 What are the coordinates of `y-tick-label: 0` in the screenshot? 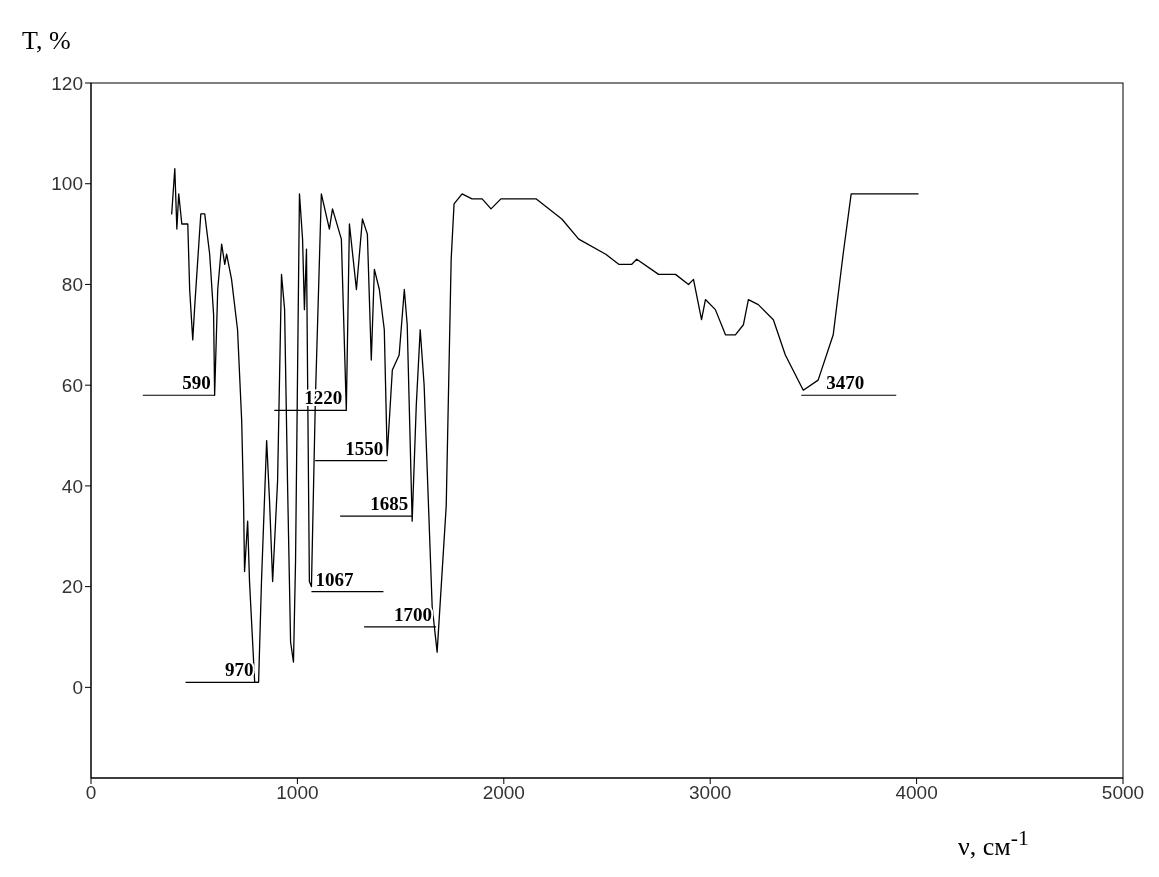 It's located at (77, 688).